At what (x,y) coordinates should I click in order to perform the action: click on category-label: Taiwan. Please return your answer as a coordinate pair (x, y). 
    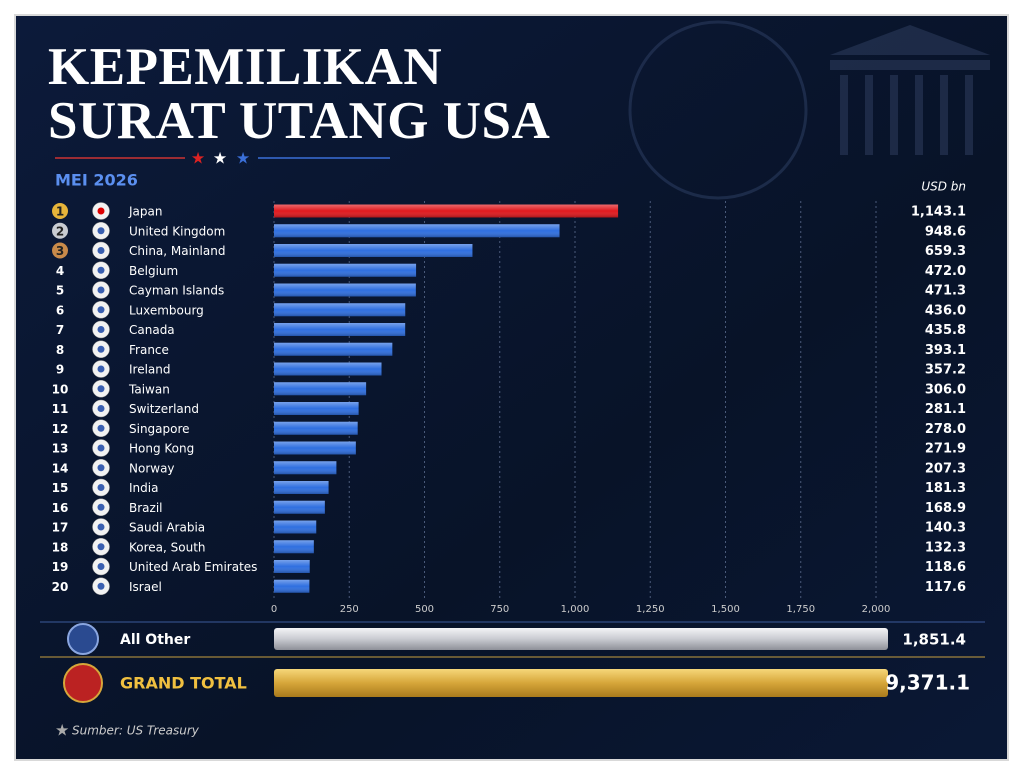
    Looking at the image, I should click on (149, 389).